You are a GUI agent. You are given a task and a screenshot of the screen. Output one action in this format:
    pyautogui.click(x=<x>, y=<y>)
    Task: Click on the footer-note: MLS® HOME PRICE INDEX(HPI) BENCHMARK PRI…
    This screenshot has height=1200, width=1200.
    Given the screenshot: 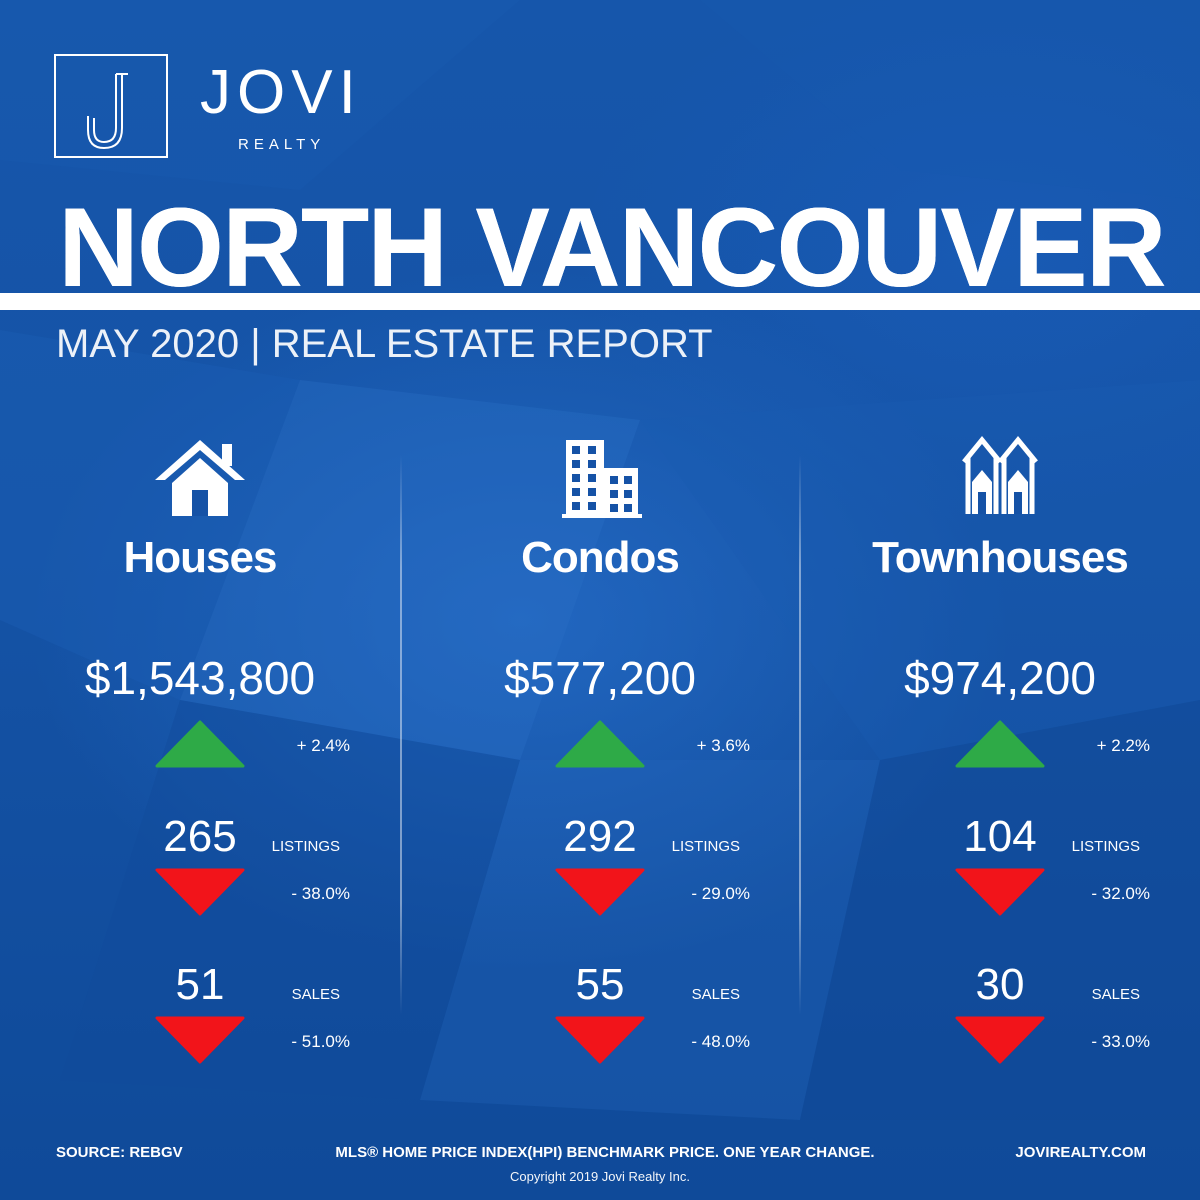 What is the action you would take?
    pyautogui.click(x=605, y=1152)
    